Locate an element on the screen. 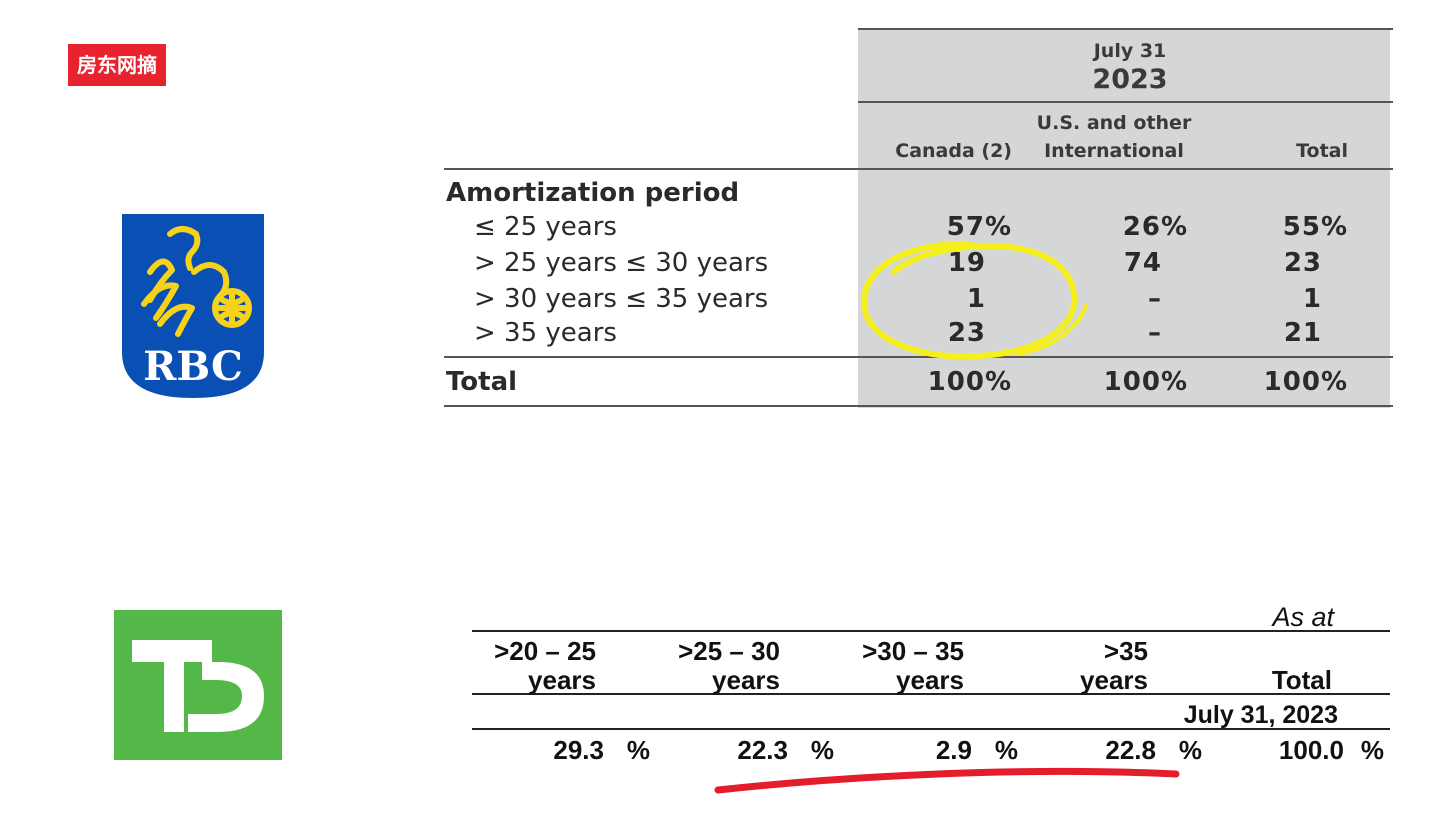 This screenshot has height=819, width=1456. highlight-circle is located at coordinates (974, 300).